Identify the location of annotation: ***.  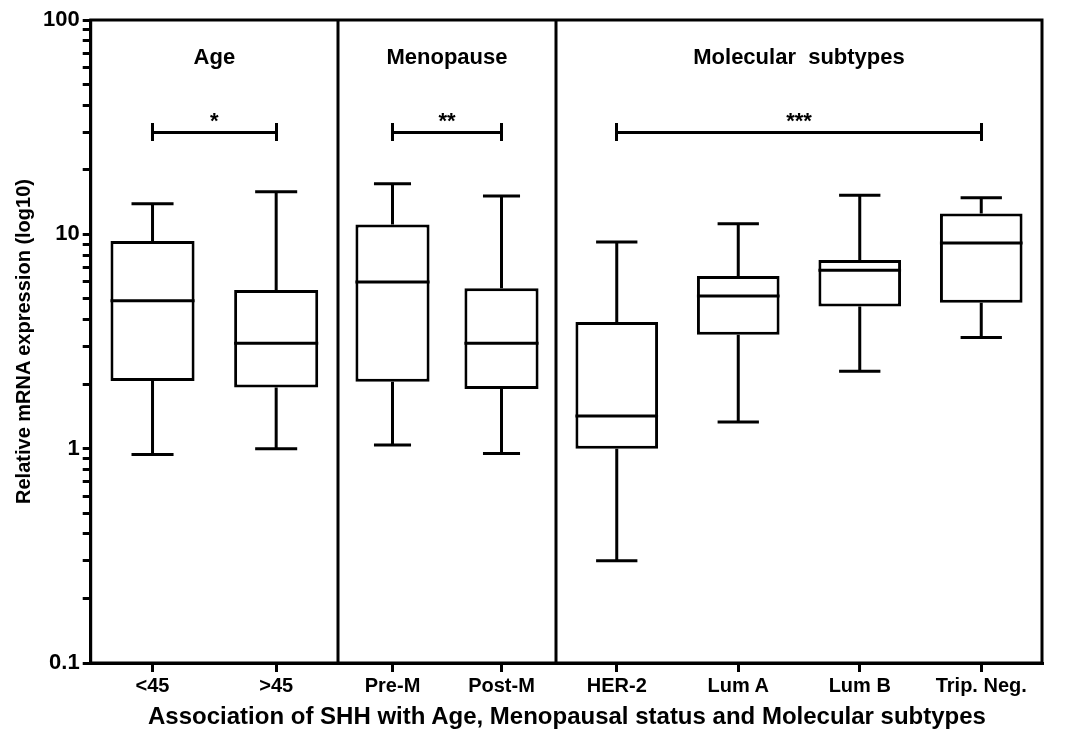
(799, 120).